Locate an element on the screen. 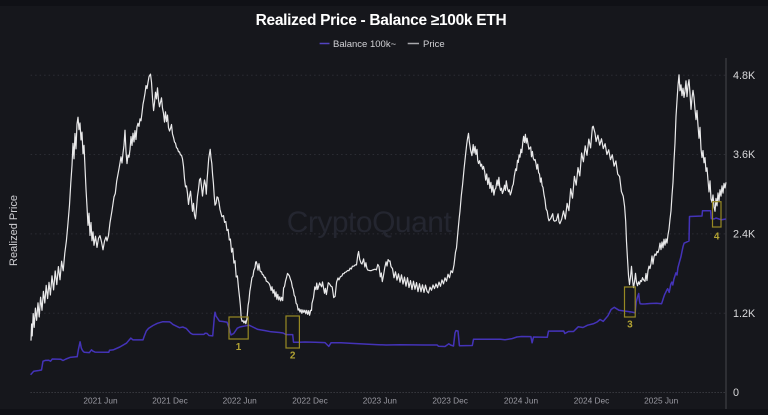 The width and height of the screenshot is (768, 415). svg-text: 2022 Jun is located at coordinates (240, 400).